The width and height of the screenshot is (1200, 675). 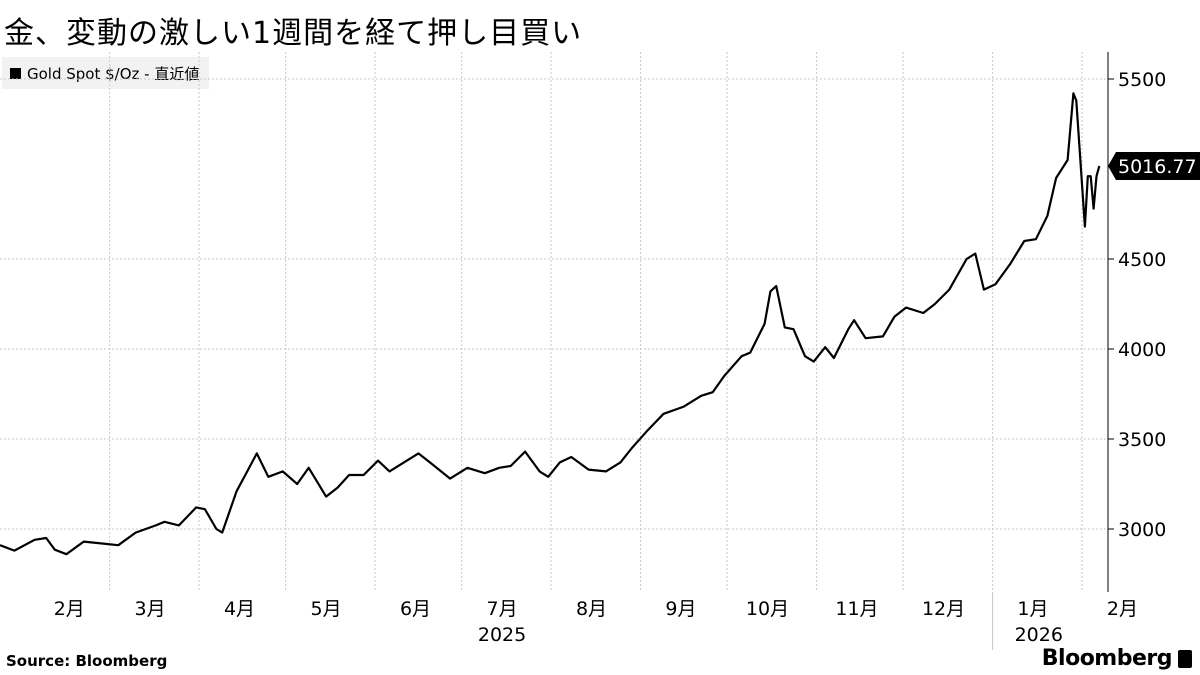 What do you see at coordinates (1053, 351) in the screenshot?
I see `axes` at bounding box center [1053, 351].